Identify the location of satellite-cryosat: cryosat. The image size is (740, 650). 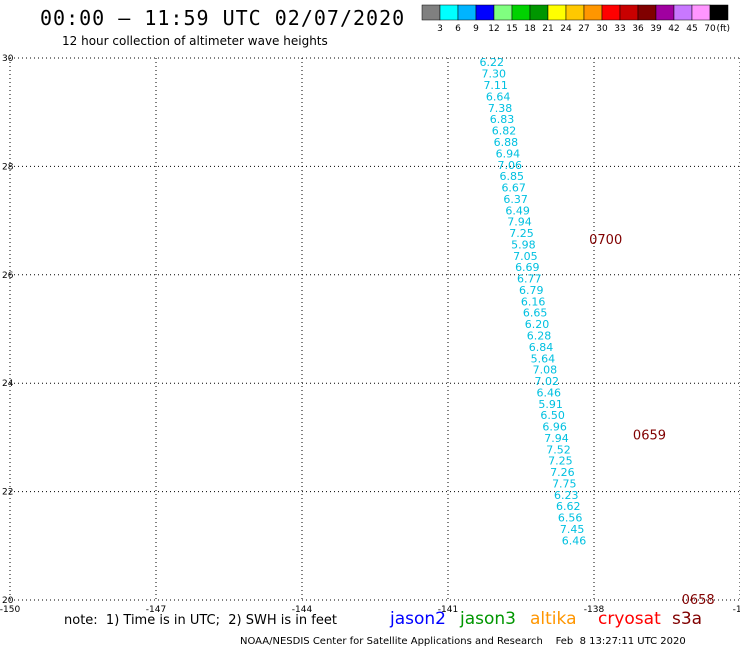
(629, 619).